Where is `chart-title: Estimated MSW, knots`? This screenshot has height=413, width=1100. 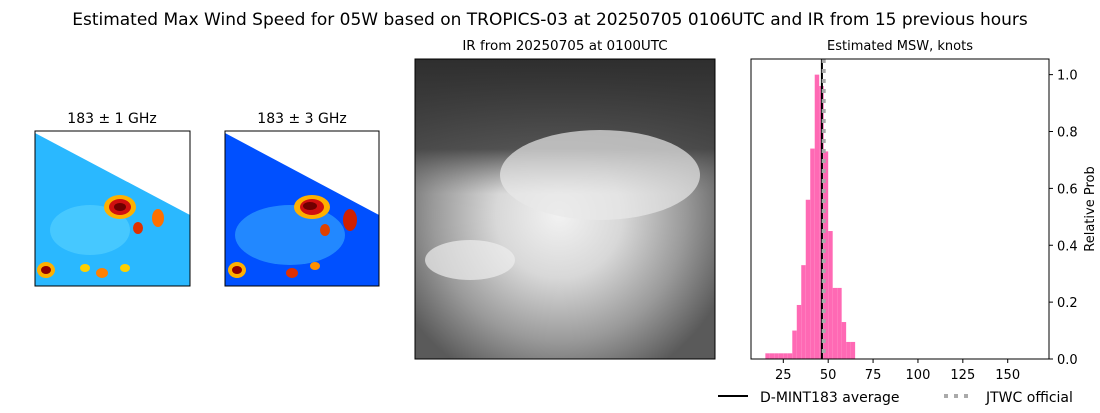
chart-title: Estimated MSW, knots is located at coordinates (900, 46).